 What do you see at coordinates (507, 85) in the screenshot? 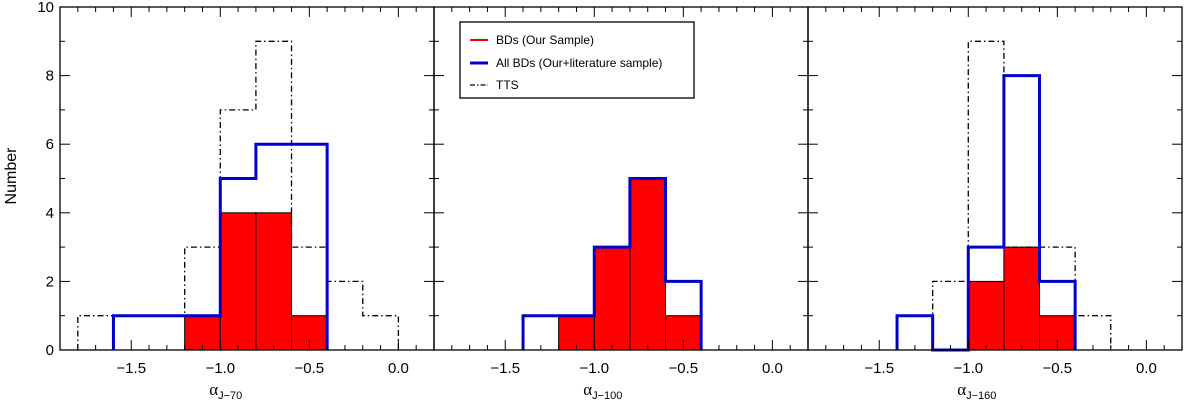
I see `legend-label-tts: TTS` at bounding box center [507, 85].